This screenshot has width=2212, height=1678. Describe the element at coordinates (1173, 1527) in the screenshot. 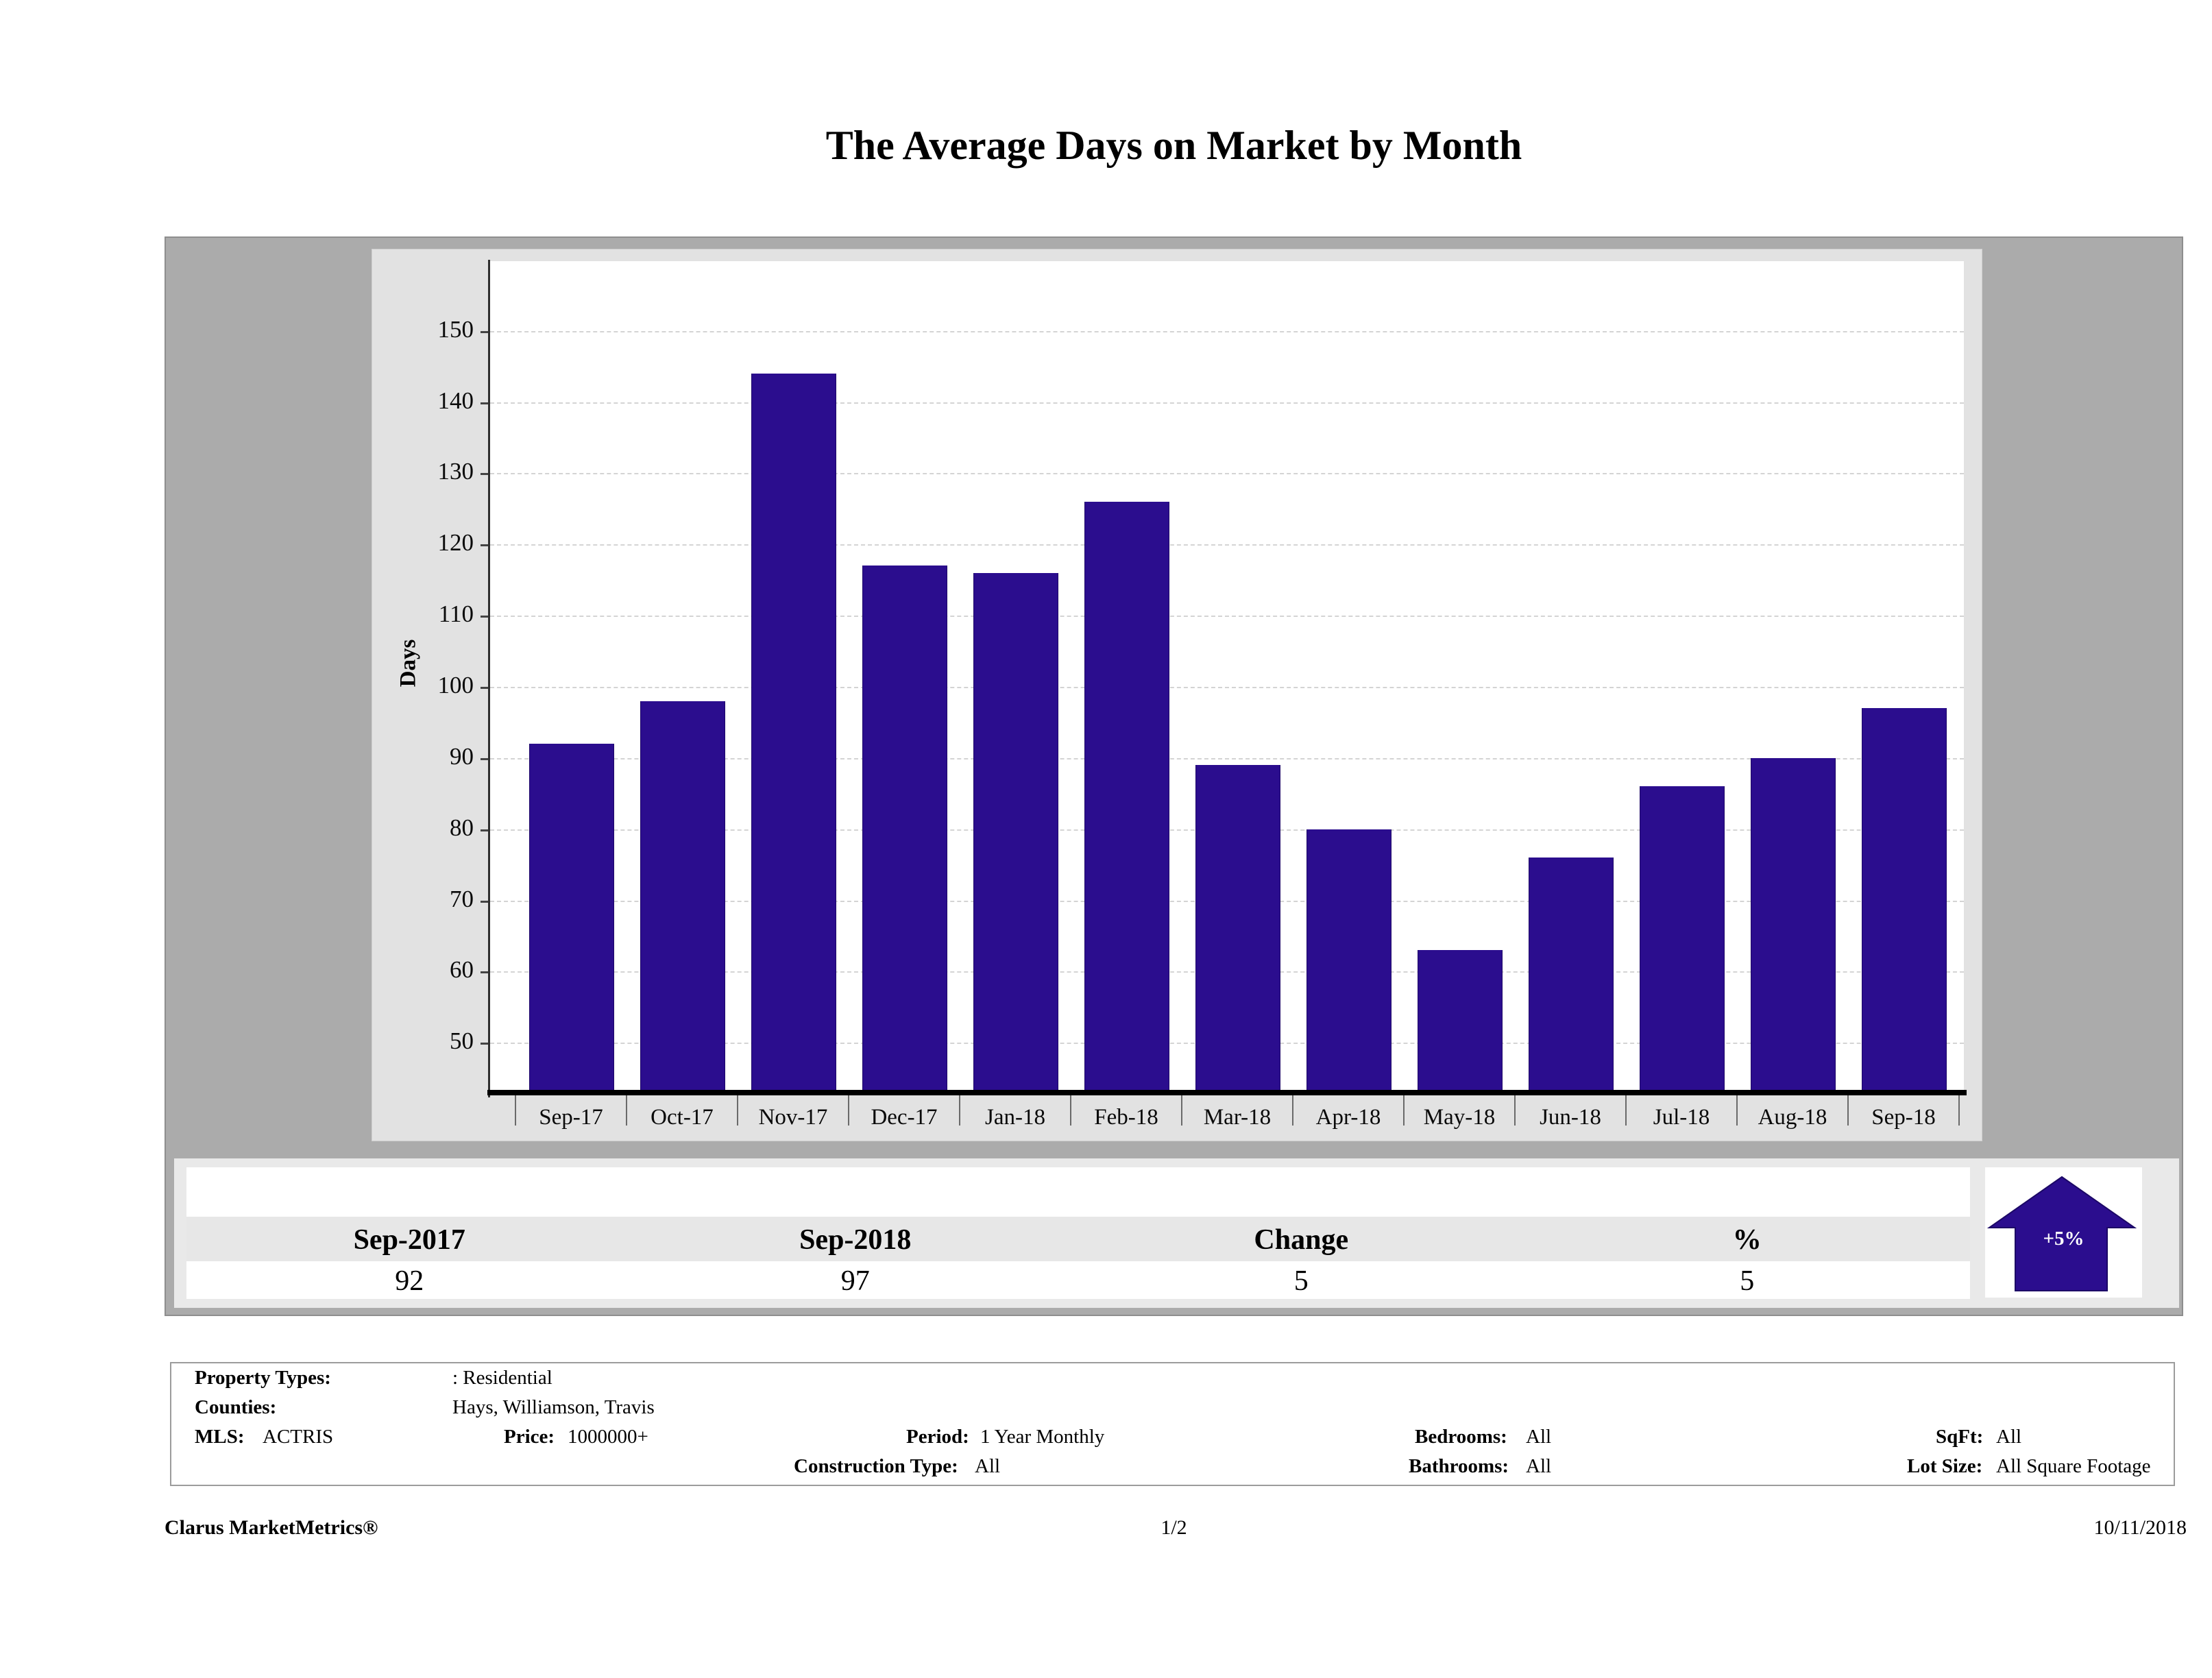

I see `footer-page-number: 1/2` at that location.